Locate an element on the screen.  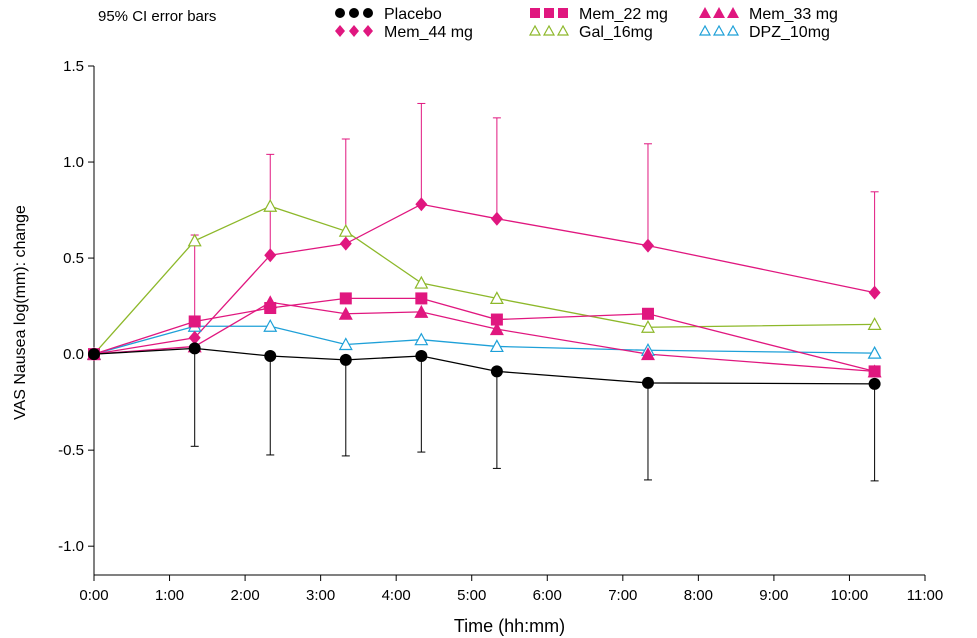
x-tick-label: 8:00 is located at coordinates (698, 595).